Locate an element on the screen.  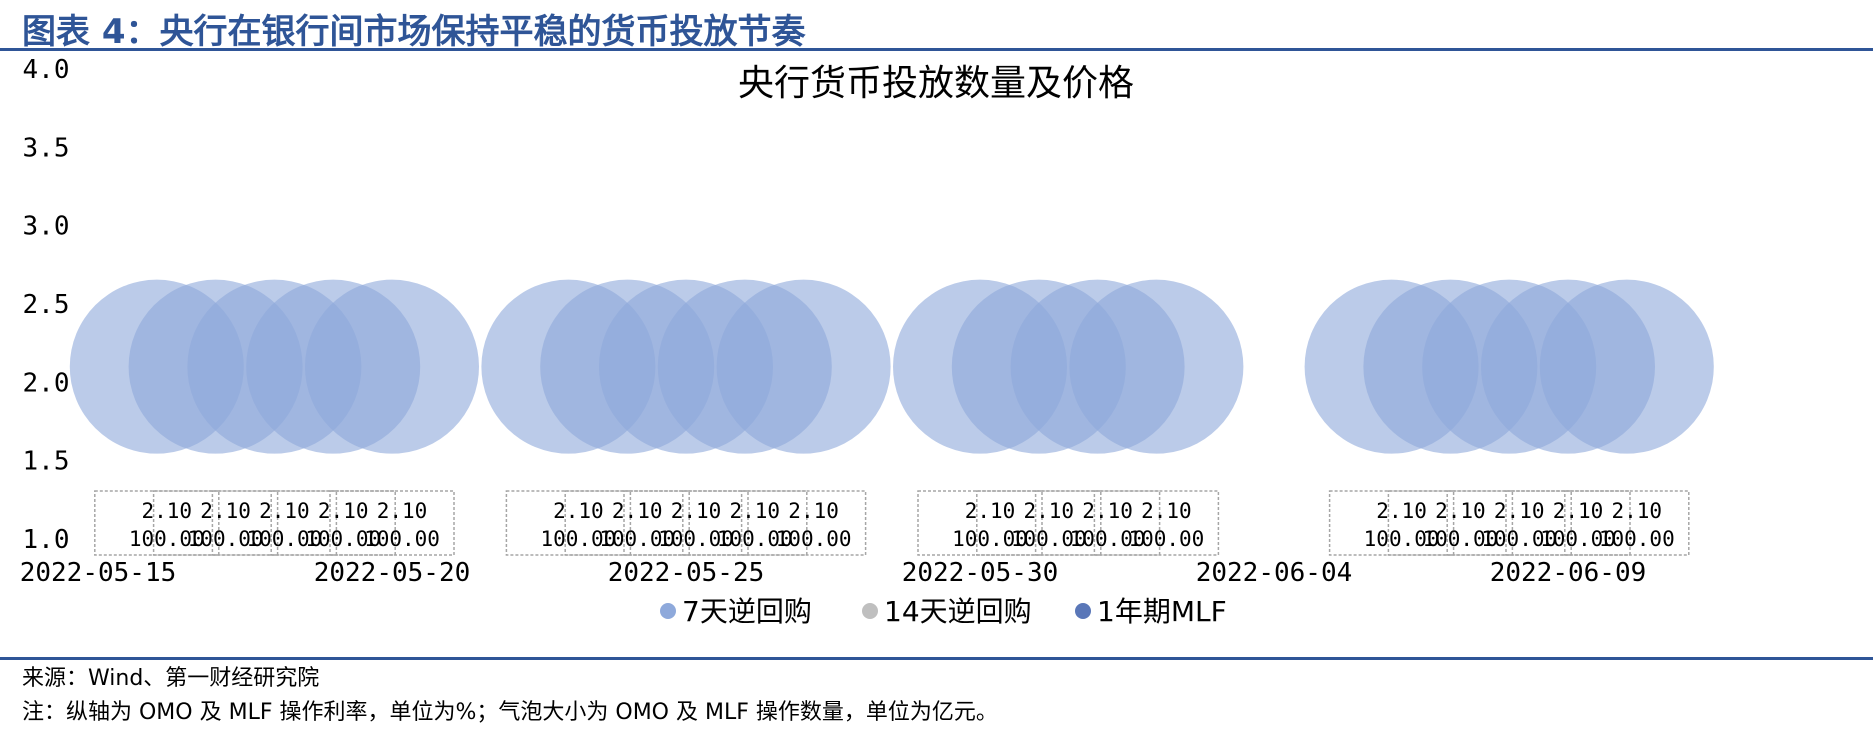
x-tick-label: 2022-06-04 is located at coordinates (1274, 573).